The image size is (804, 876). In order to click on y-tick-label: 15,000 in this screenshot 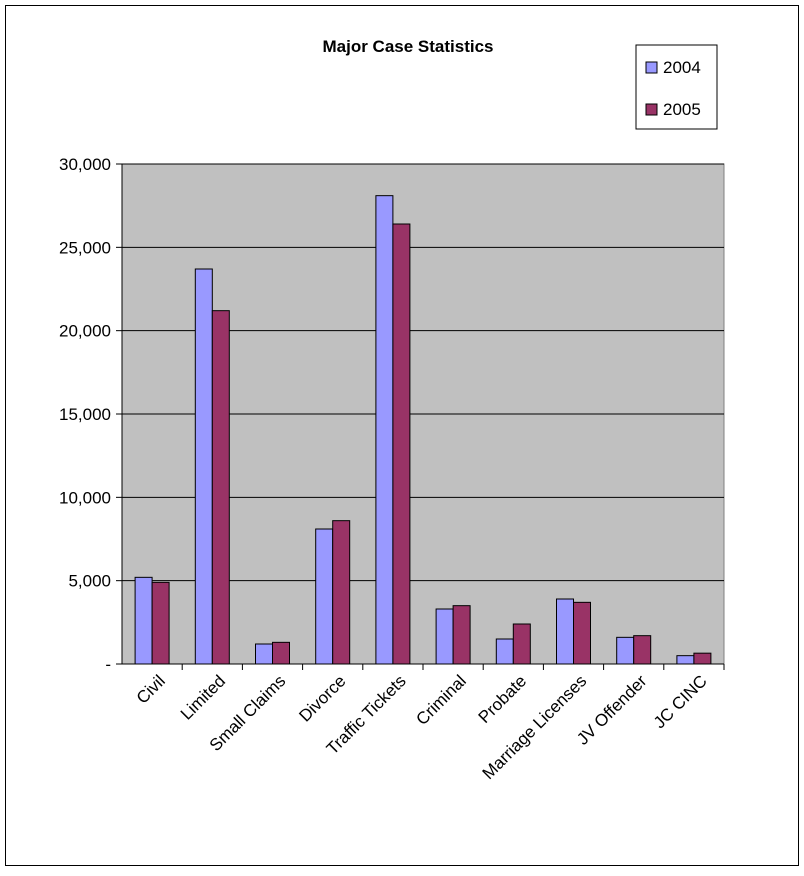, I will do `click(85, 414)`.